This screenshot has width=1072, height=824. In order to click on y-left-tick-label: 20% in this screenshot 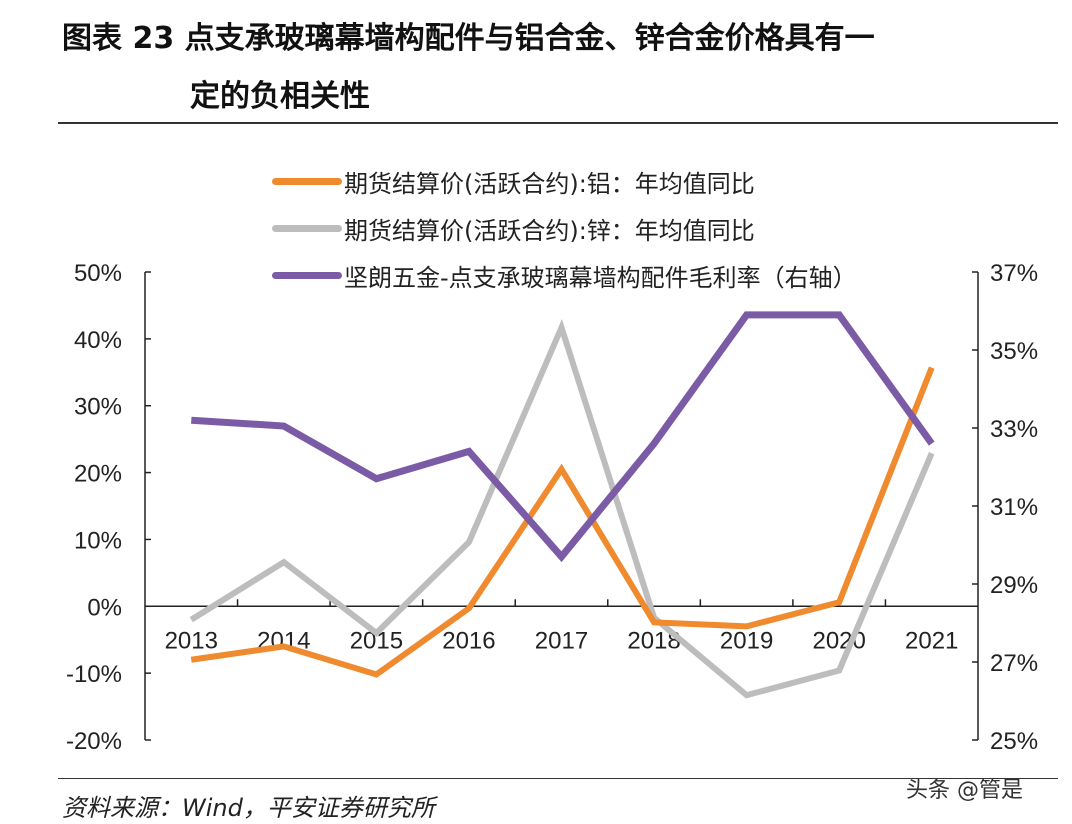, I will do `click(98, 474)`.